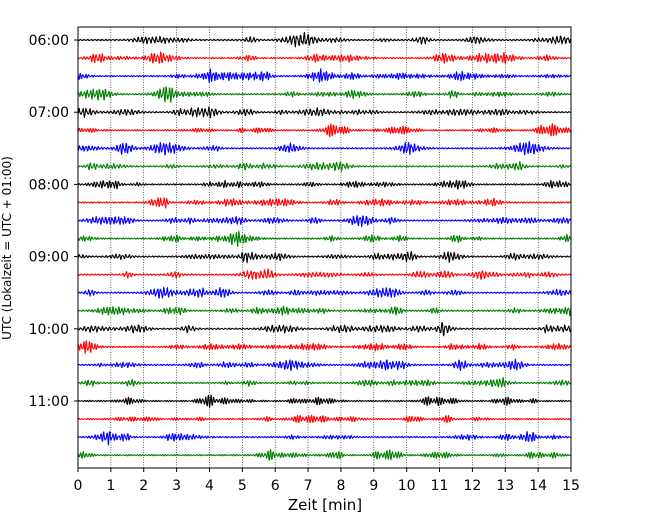 Image resolution: width=650 pixels, height=520 pixels. I want to click on x-tick-label: 14, so click(538, 486).